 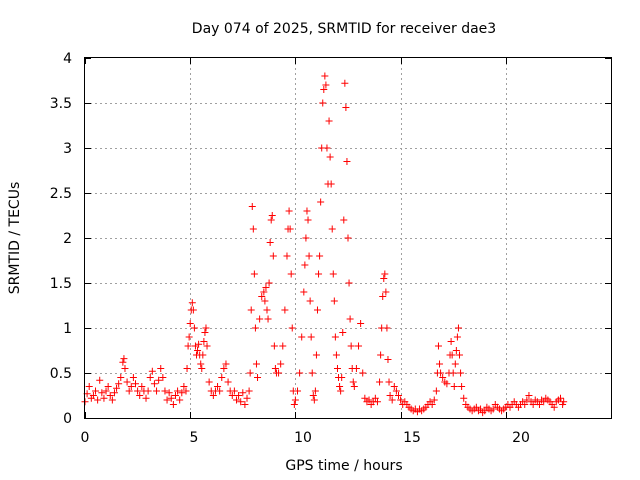 What do you see at coordinates (521, 438) in the screenshot?
I see `x-tick-label: 20` at bounding box center [521, 438].